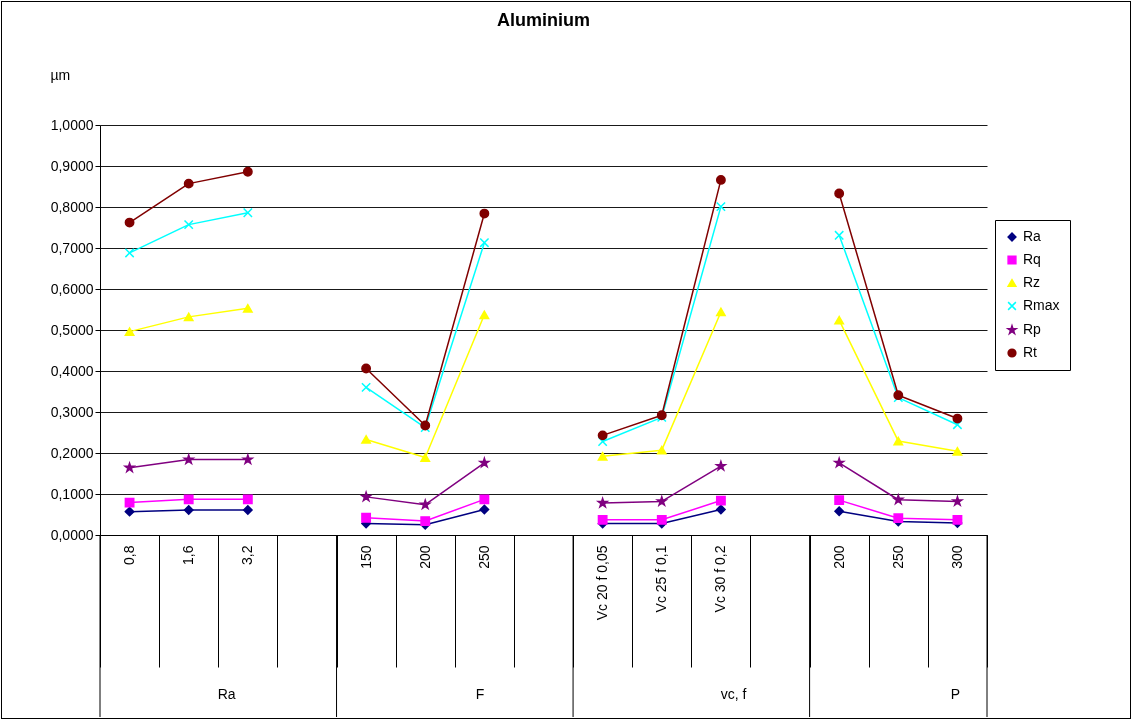  What do you see at coordinates (72, 534) in the screenshot?
I see `y-tick-label: 0,0000` at bounding box center [72, 534].